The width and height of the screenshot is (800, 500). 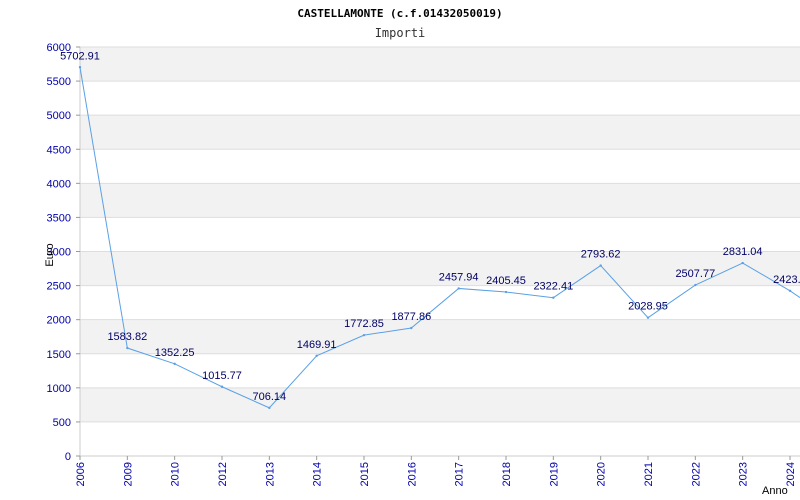 What do you see at coordinates (222, 376) in the screenshot?
I see `data-label: 1015.77` at bounding box center [222, 376].